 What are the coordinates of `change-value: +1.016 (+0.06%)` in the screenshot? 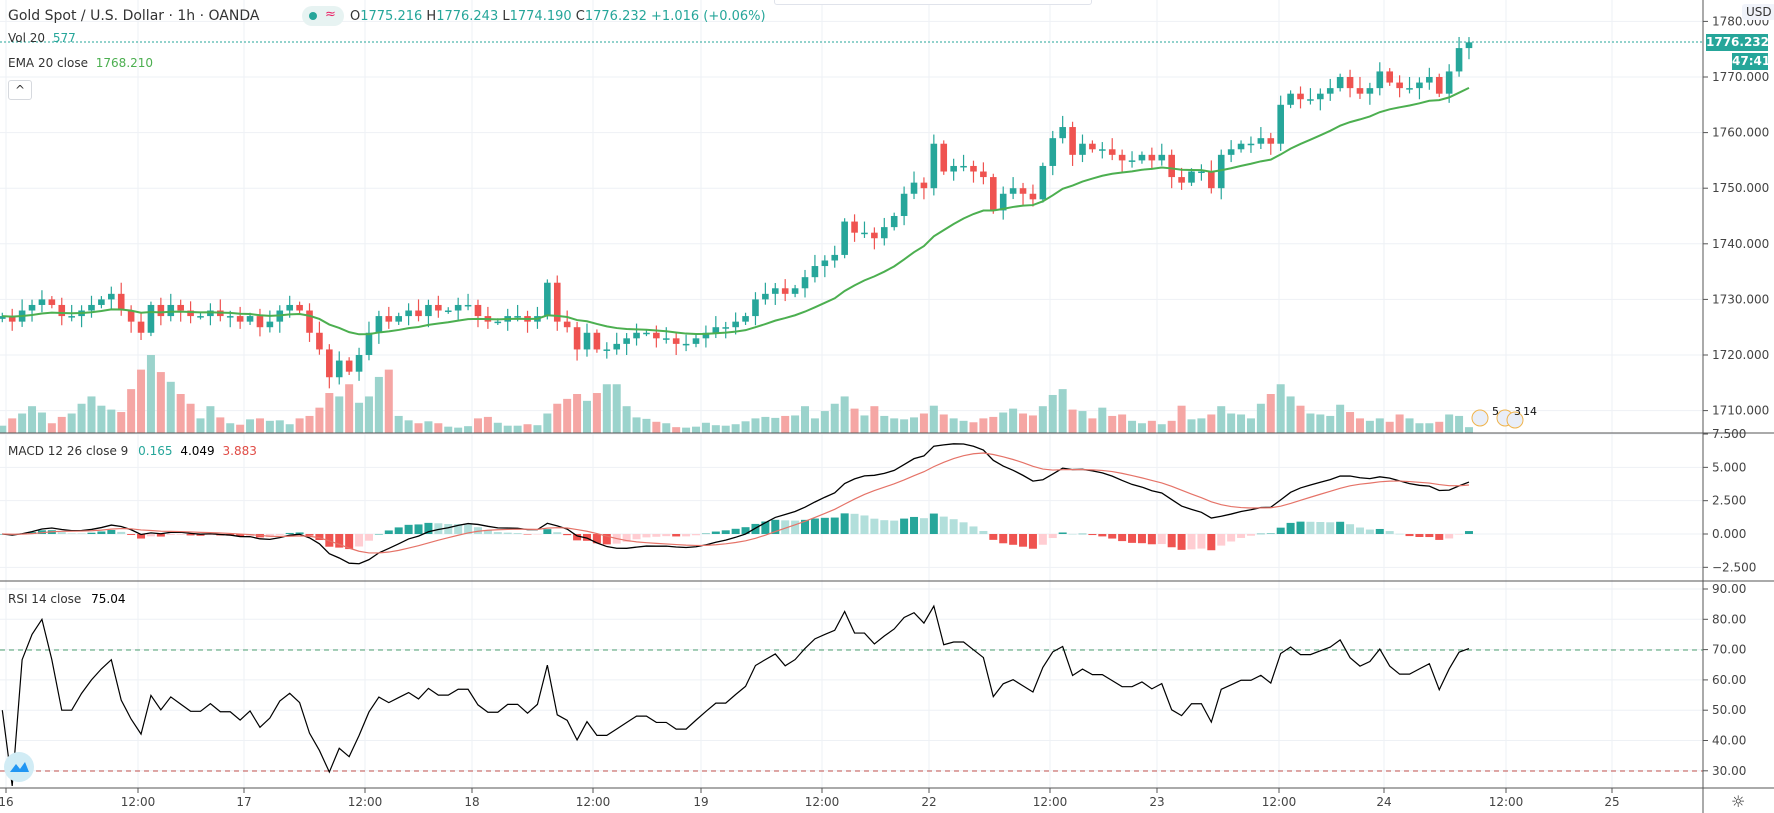 It's located at (708, 16).